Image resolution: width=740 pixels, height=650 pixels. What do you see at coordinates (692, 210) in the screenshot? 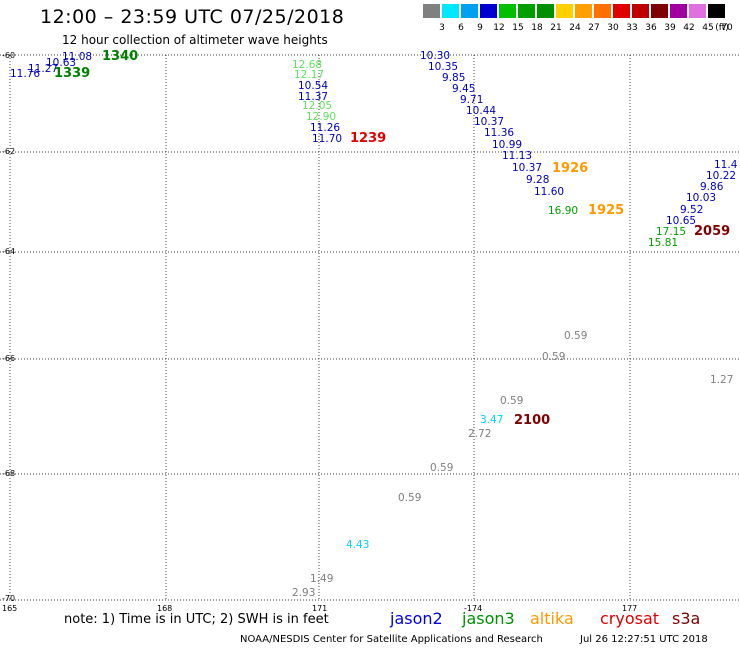
I see `wave-height-value: 9.52` at bounding box center [692, 210].